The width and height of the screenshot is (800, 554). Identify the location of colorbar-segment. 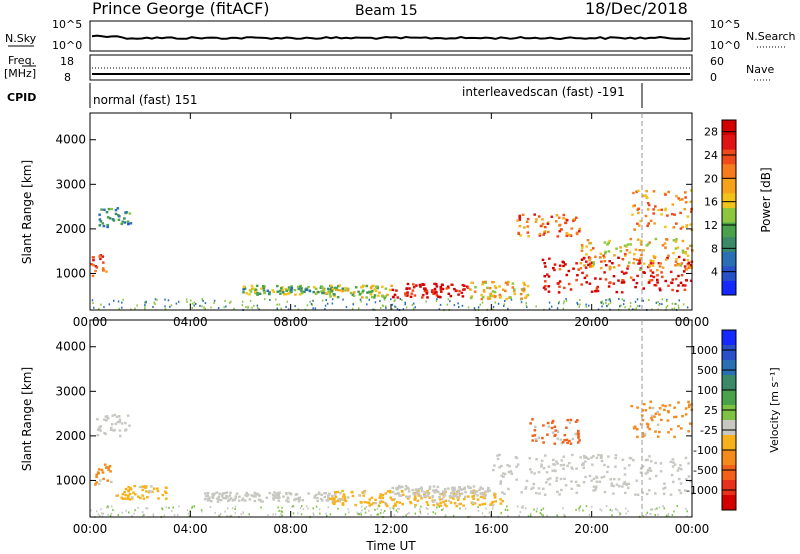
(729, 186).